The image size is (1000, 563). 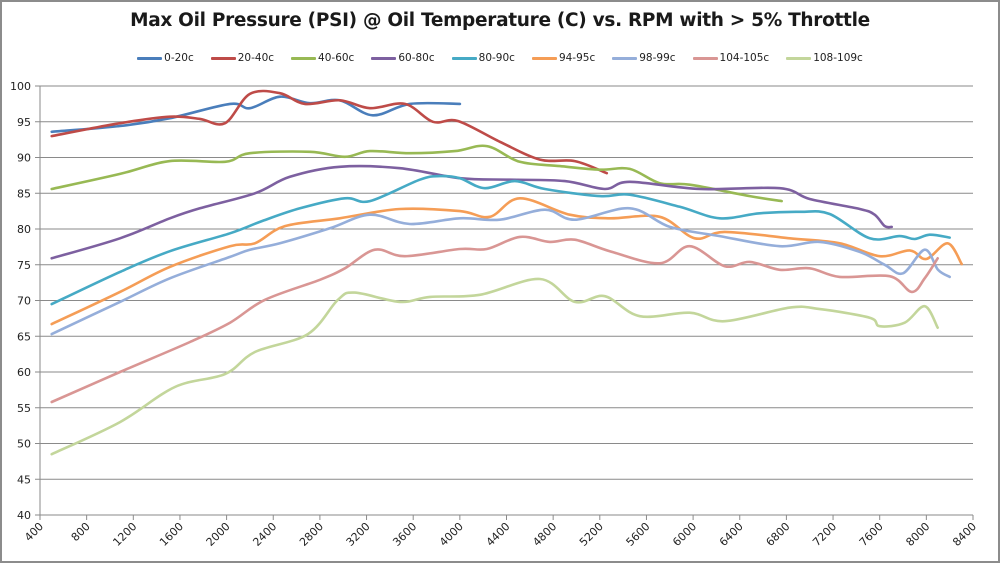 What do you see at coordinates (256, 114) in the screenshot?
I see `series-line-0-20c` at bounding box center [256, 114].